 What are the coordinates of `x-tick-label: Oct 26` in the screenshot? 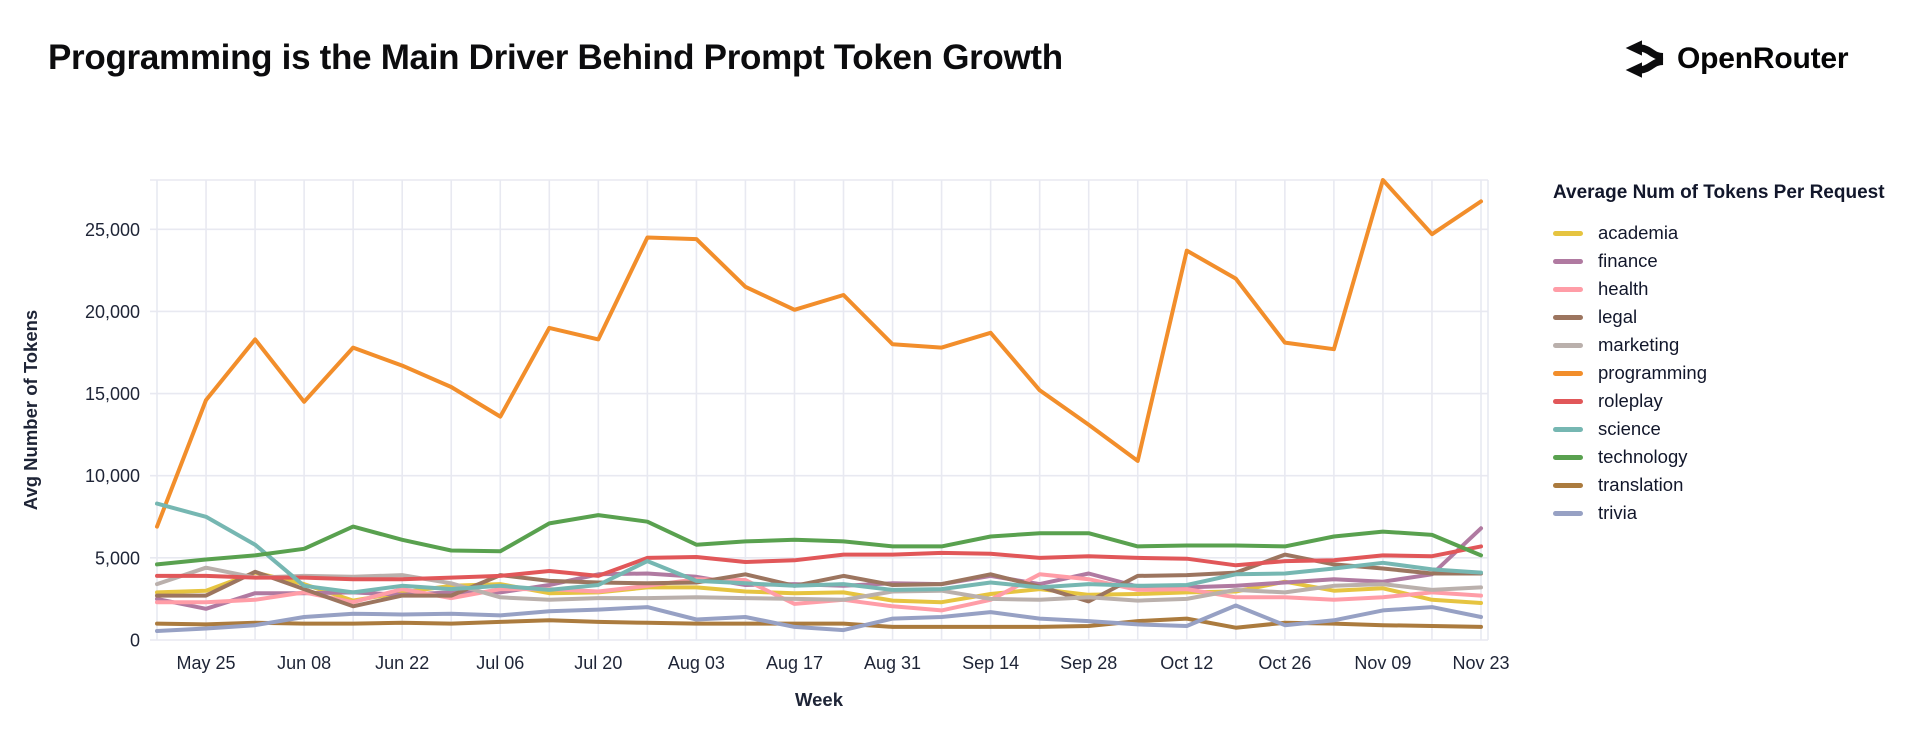 It's located at (1284, 663).